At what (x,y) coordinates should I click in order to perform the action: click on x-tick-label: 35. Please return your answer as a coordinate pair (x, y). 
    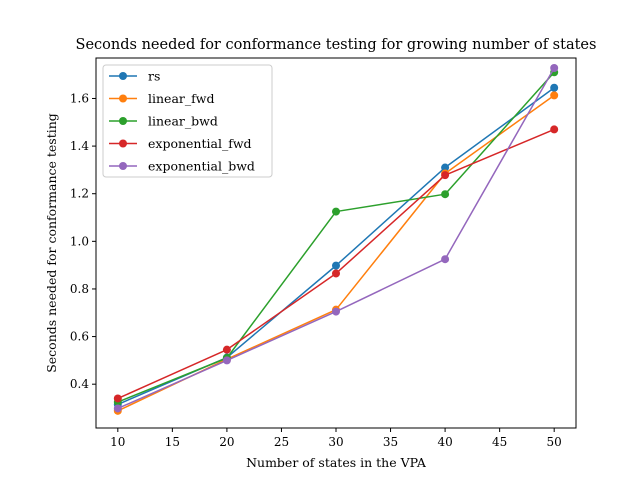
    Looking at the image, I should click on (390, 442).